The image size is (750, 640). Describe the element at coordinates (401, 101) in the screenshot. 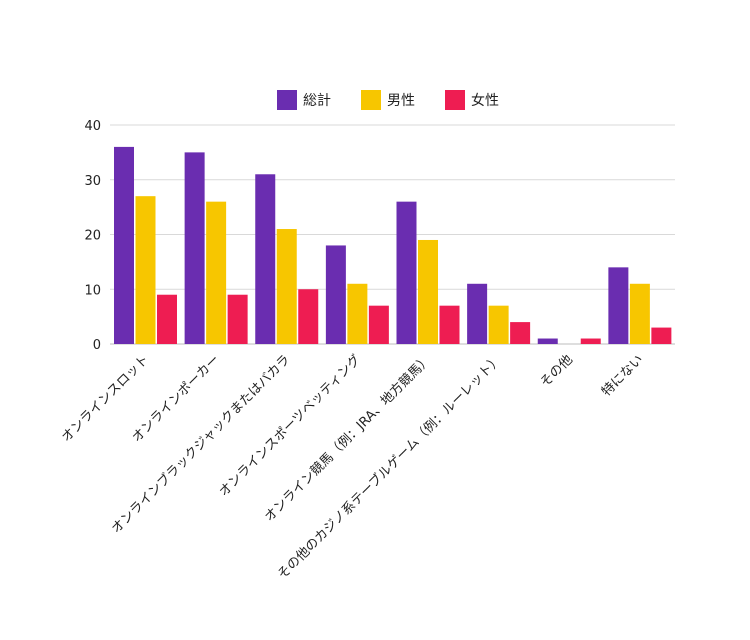

I see `legend-label-2: 男性` at that location.